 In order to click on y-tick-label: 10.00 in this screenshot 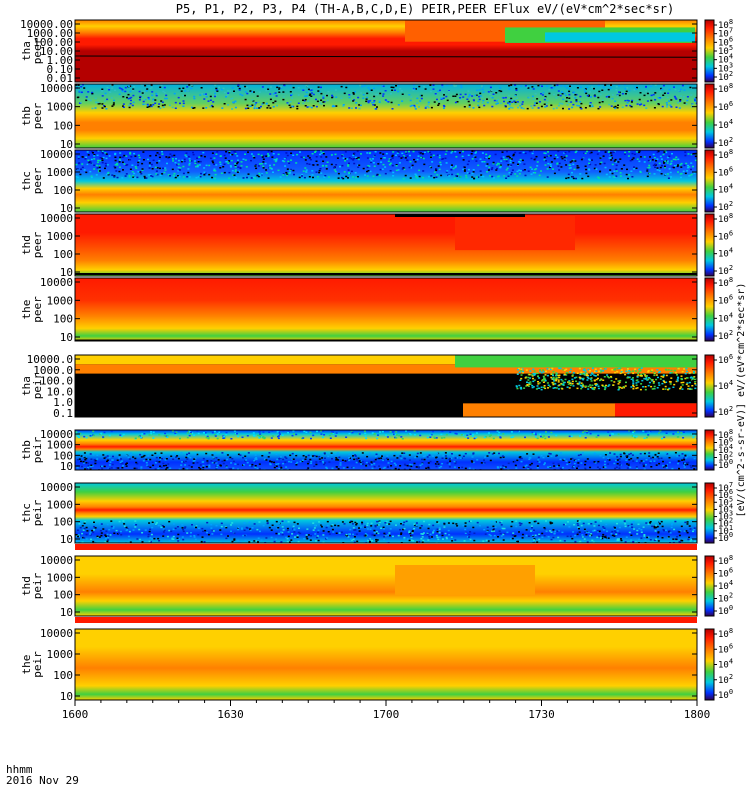, I will do `click(56, 51)`.